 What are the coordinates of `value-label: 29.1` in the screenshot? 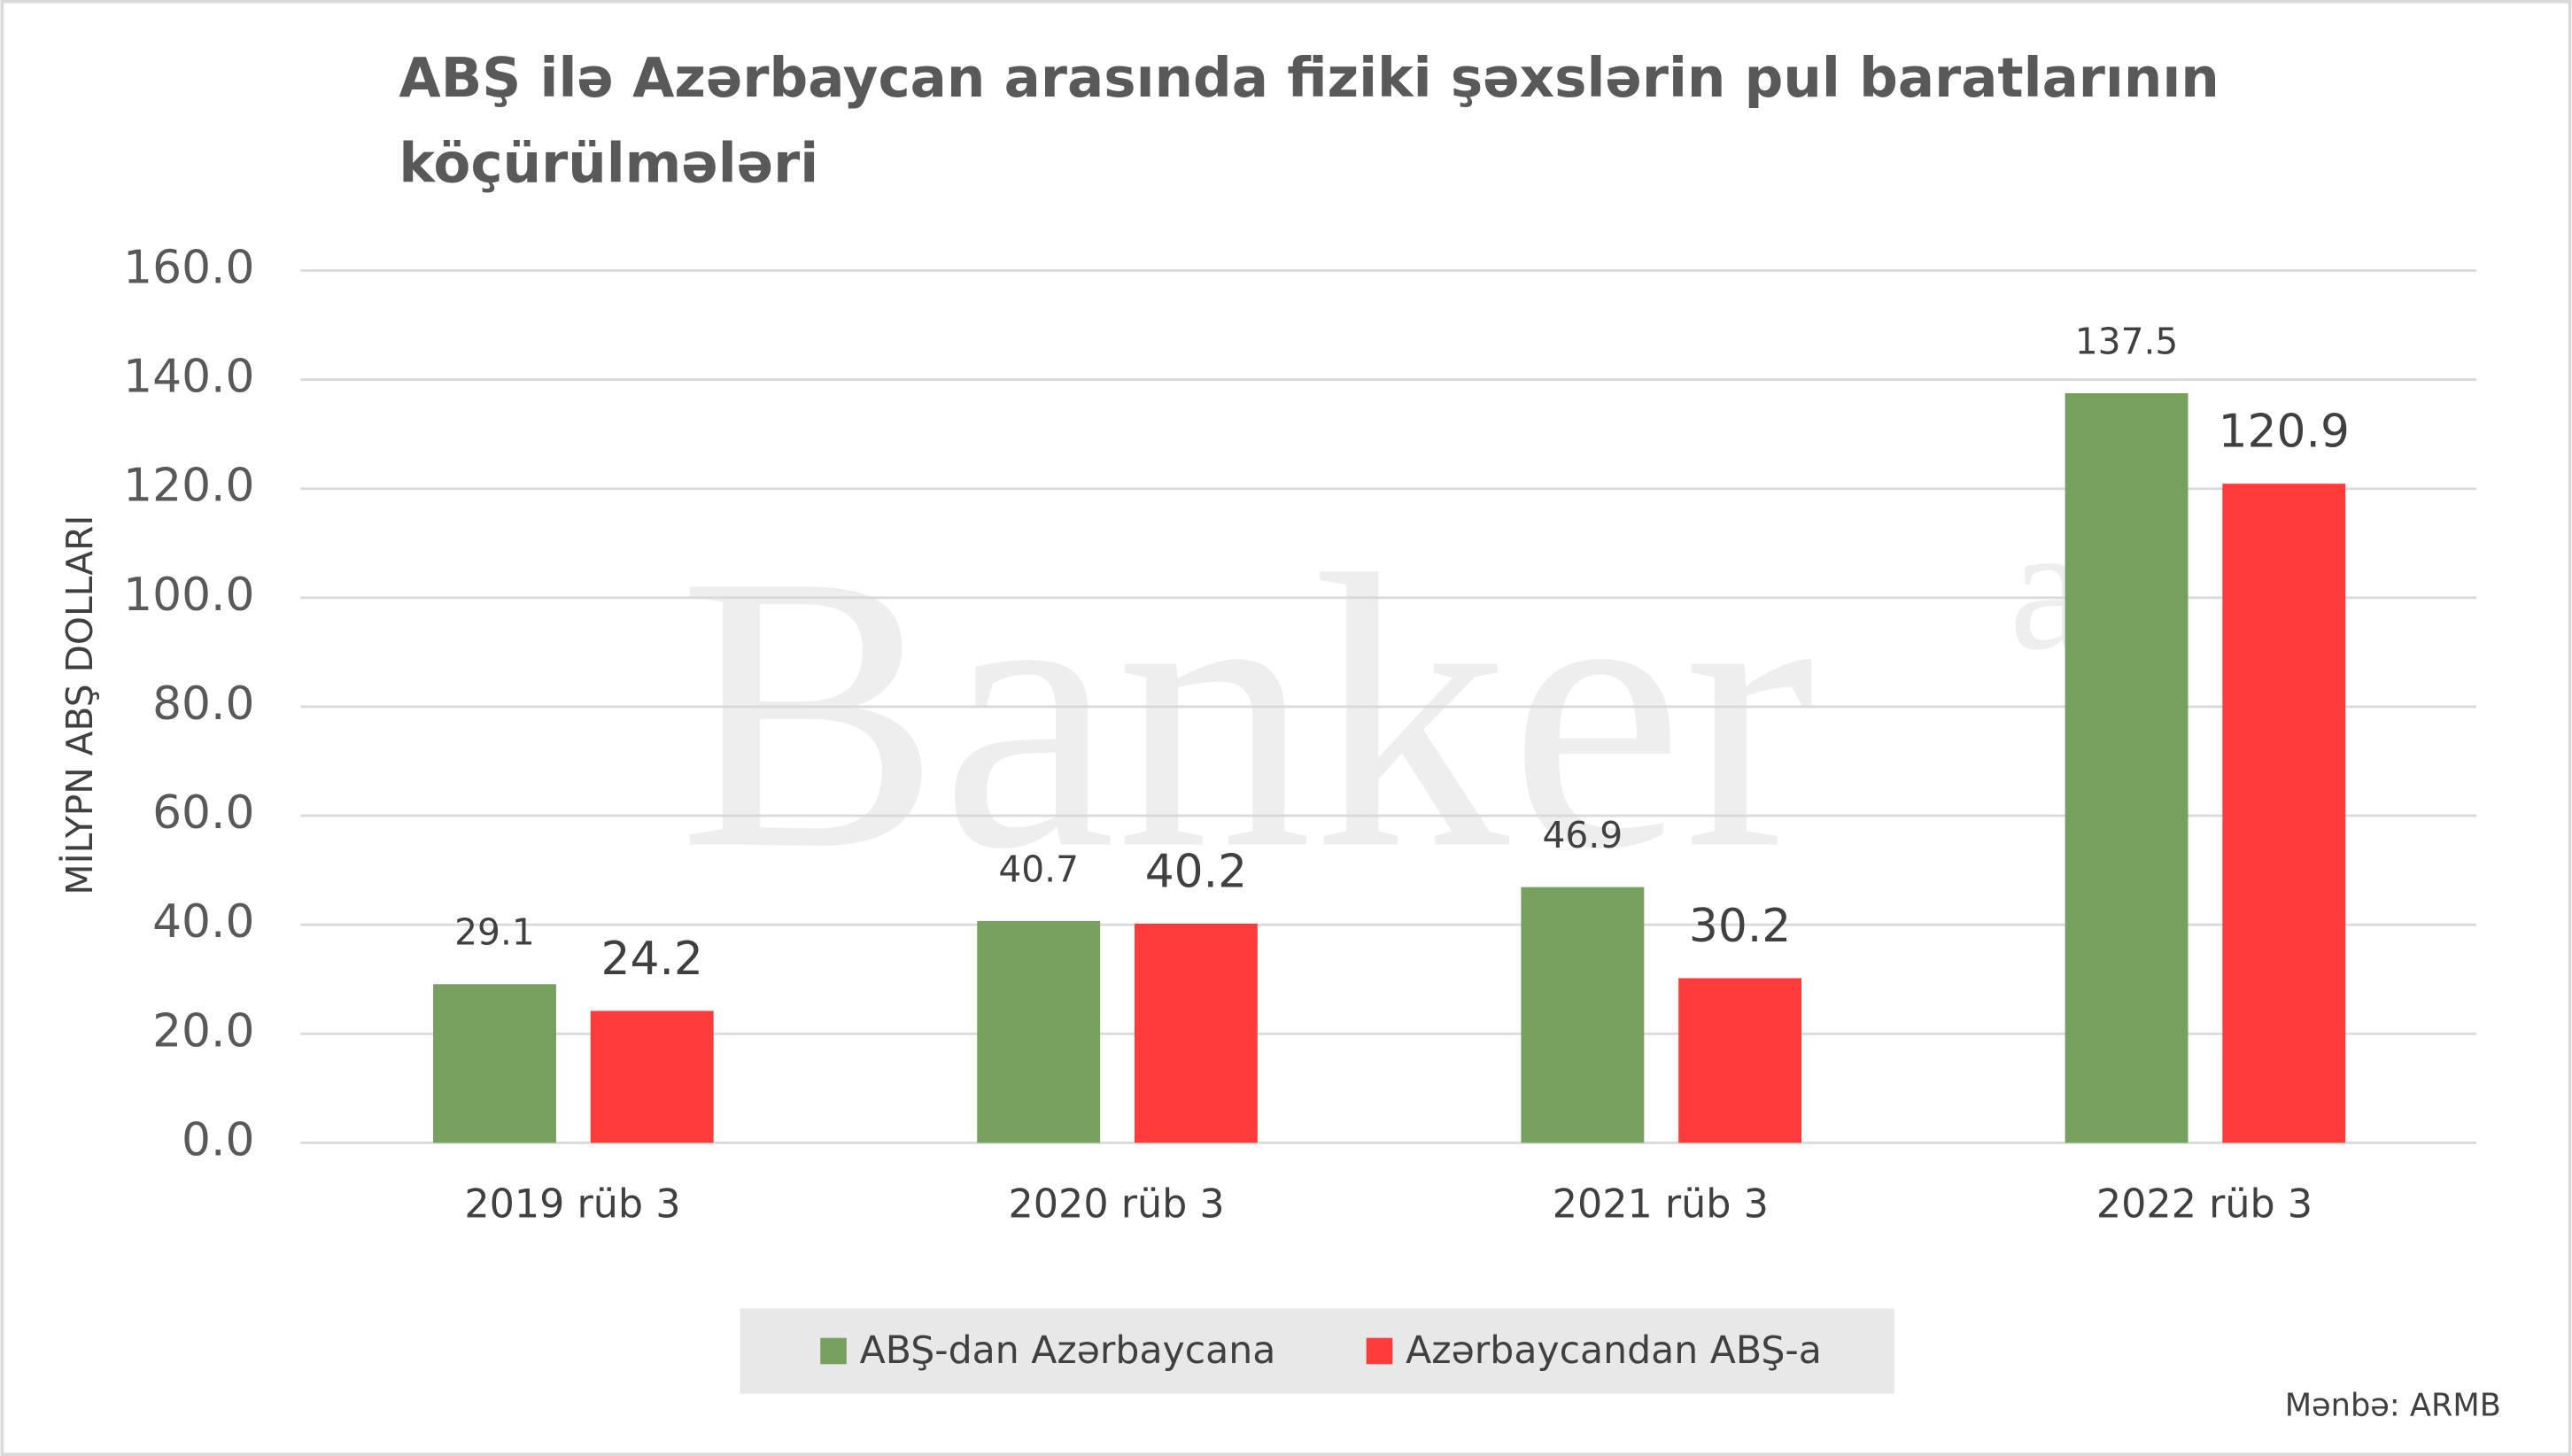 It's located at (495, 932).